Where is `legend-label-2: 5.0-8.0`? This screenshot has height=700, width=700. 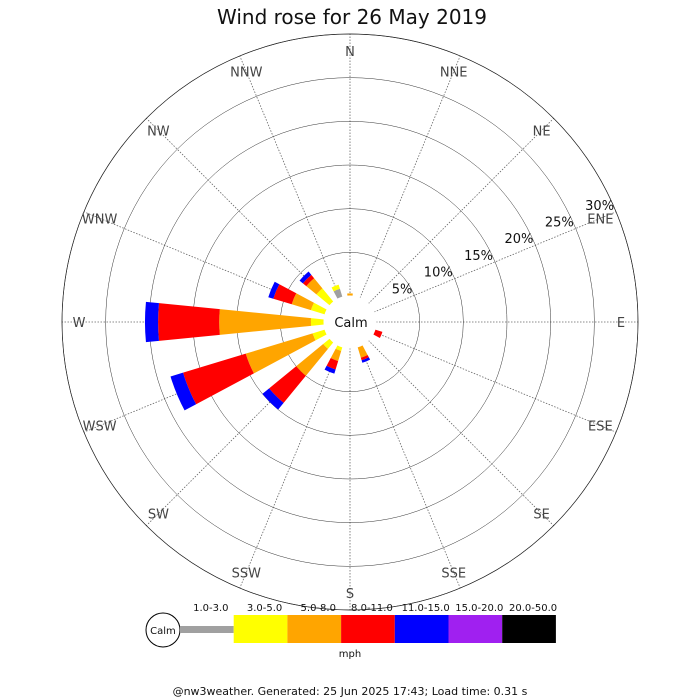 legend-label-2: 5.0-8.0 is located at coordinates (318, 608).